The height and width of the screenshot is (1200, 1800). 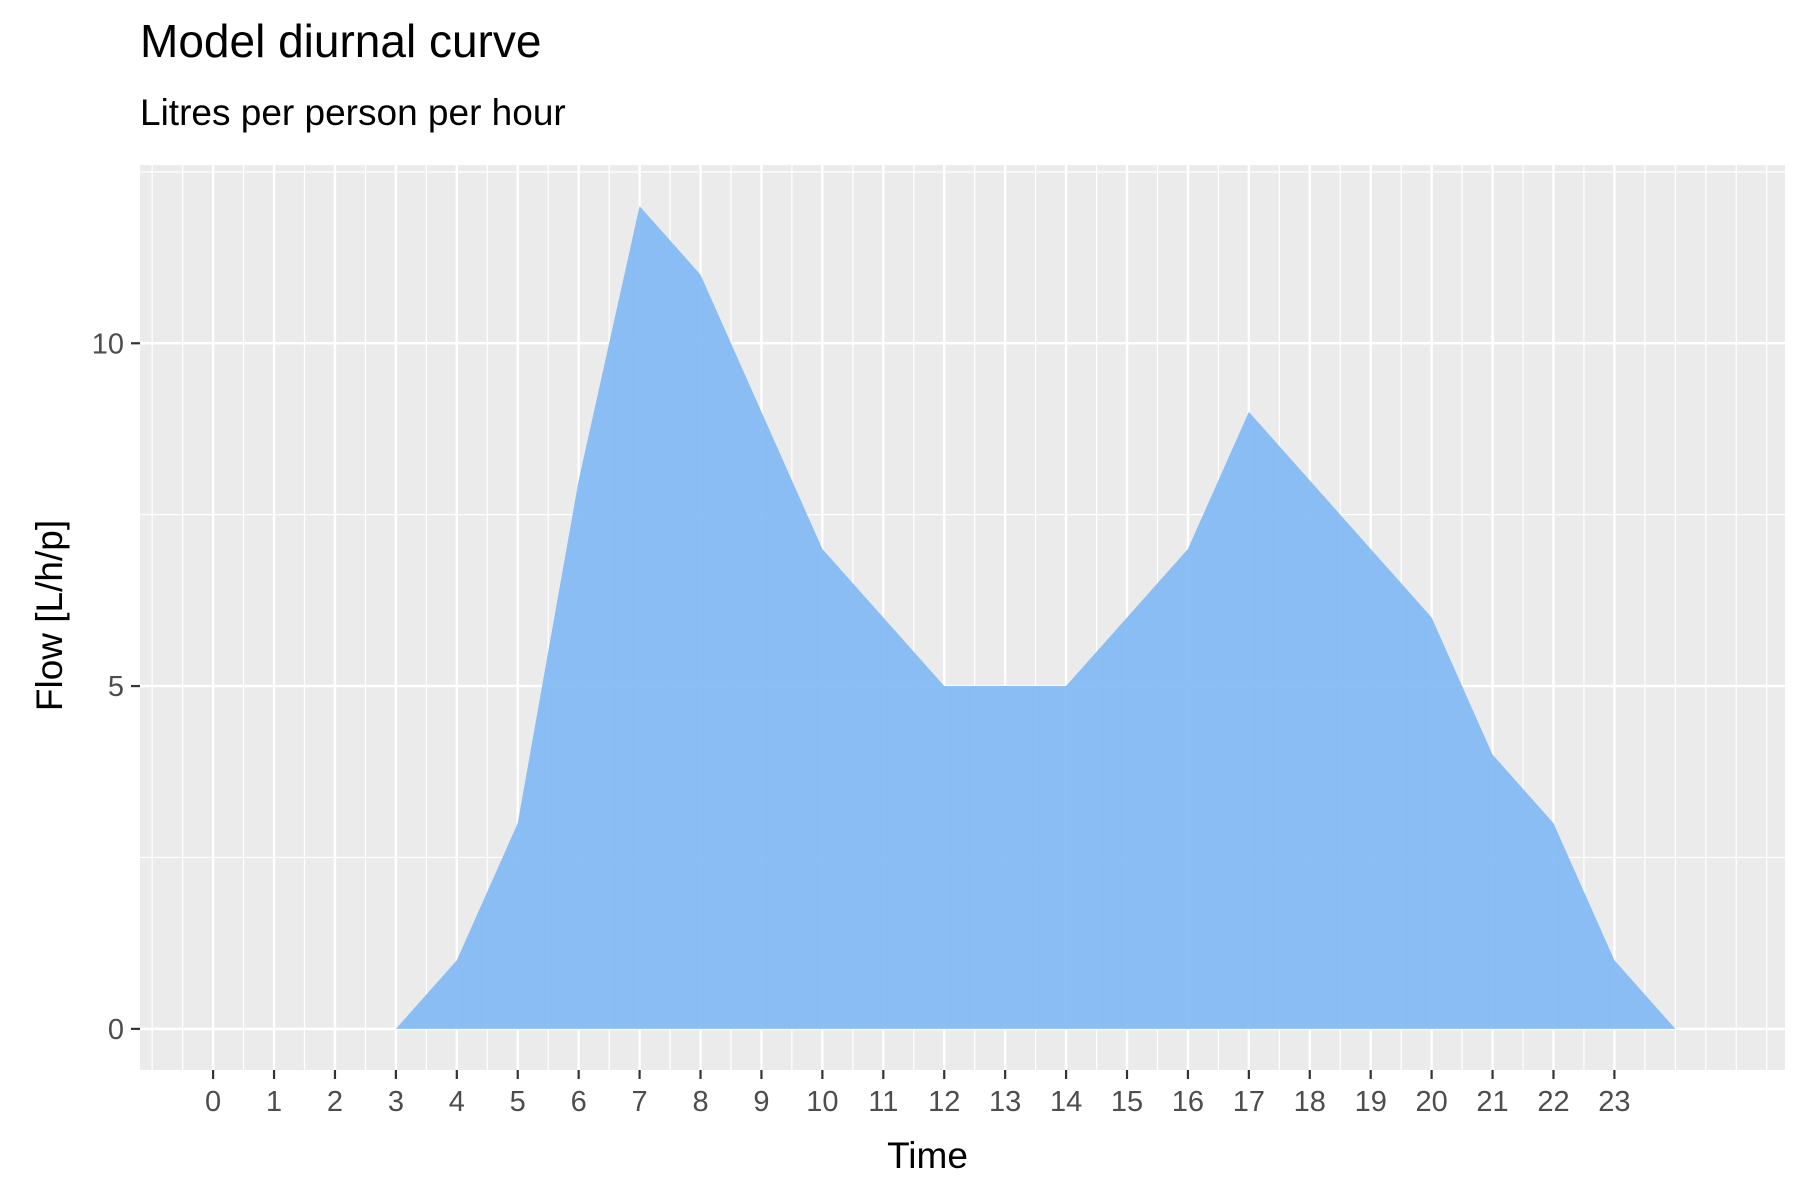 What do you see at coordinates (640, 1102) in the screenshot?
I see `x-tick-label: 7` at bounding box center [640, 1102].